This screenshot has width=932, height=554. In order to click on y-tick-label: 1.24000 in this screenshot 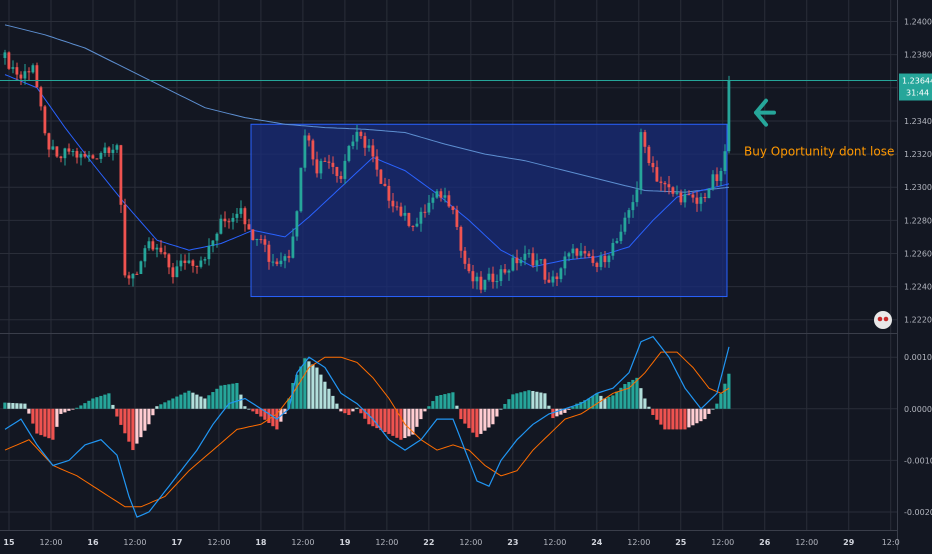, I will do `click(918, 22)`.